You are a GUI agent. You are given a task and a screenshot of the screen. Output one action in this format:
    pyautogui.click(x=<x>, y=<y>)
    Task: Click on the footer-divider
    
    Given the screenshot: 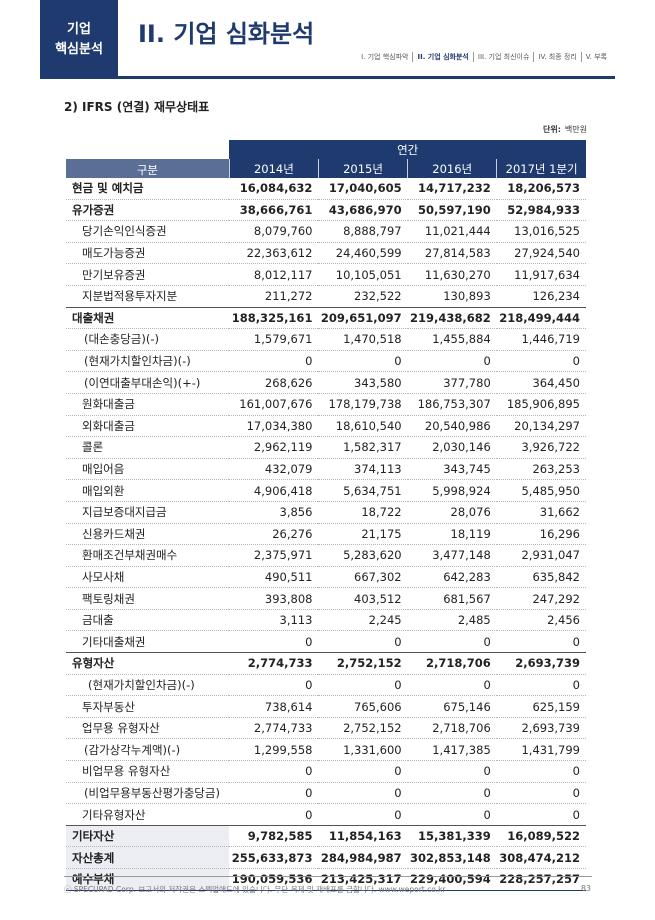 What is the action you would take?
    pyautogui.click(x=328, y=876)
    